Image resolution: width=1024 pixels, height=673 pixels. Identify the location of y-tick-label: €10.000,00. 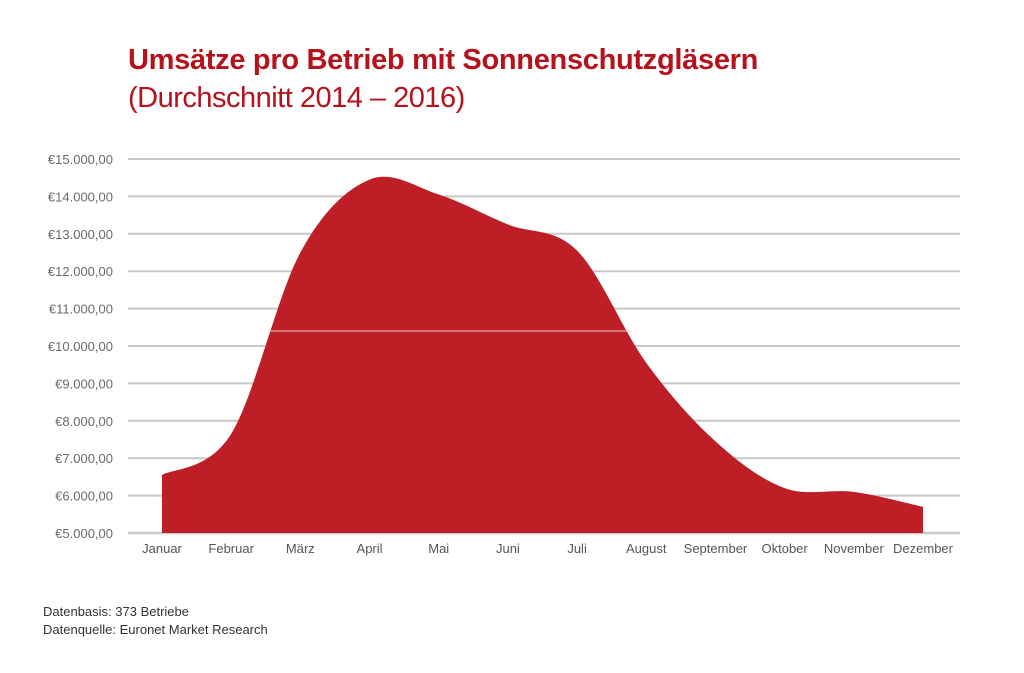
(80, 346).